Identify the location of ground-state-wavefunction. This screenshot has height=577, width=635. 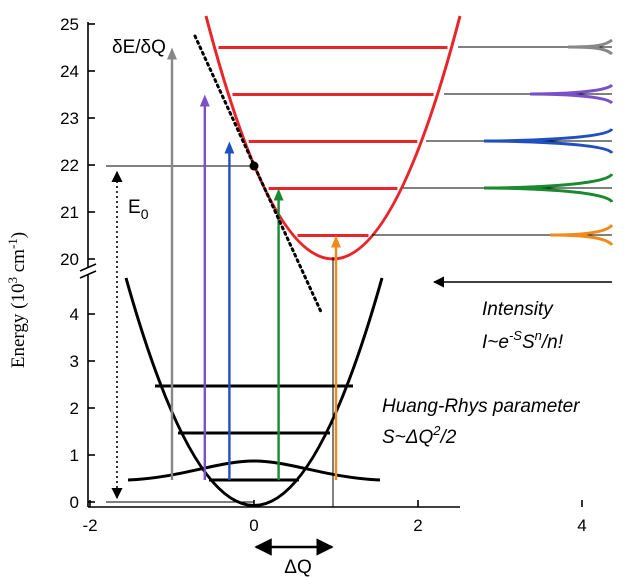
(254, 470).